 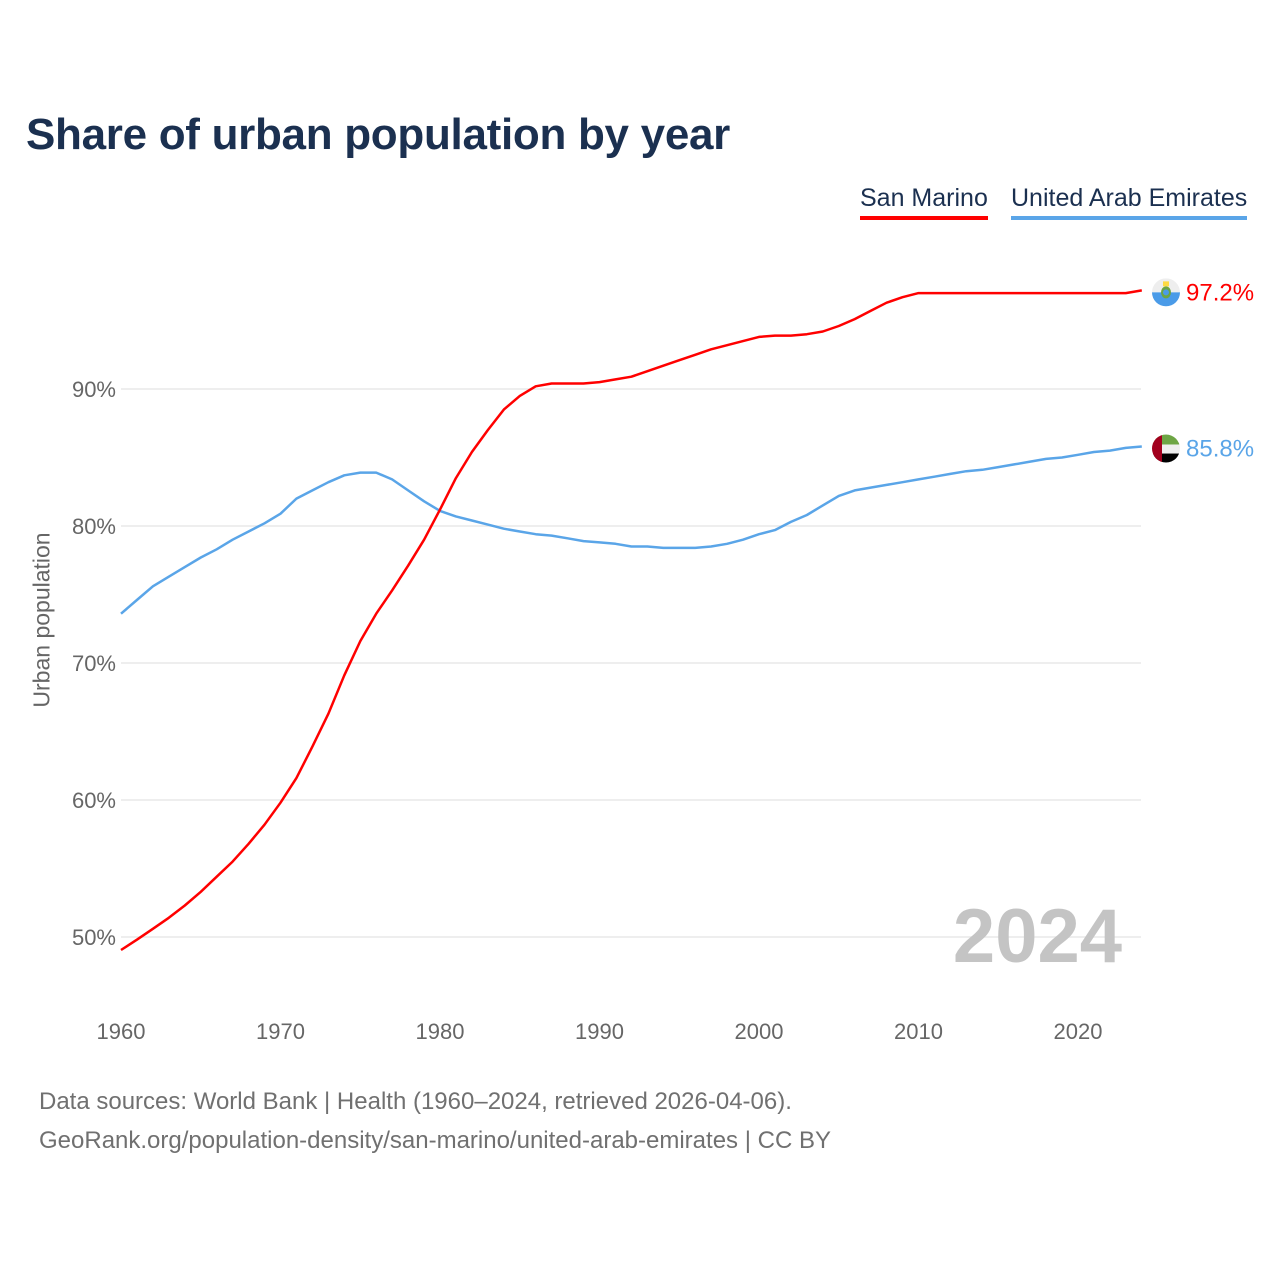 I want to click on end-value-label: 97.2%, so click(x=1220, y=292).